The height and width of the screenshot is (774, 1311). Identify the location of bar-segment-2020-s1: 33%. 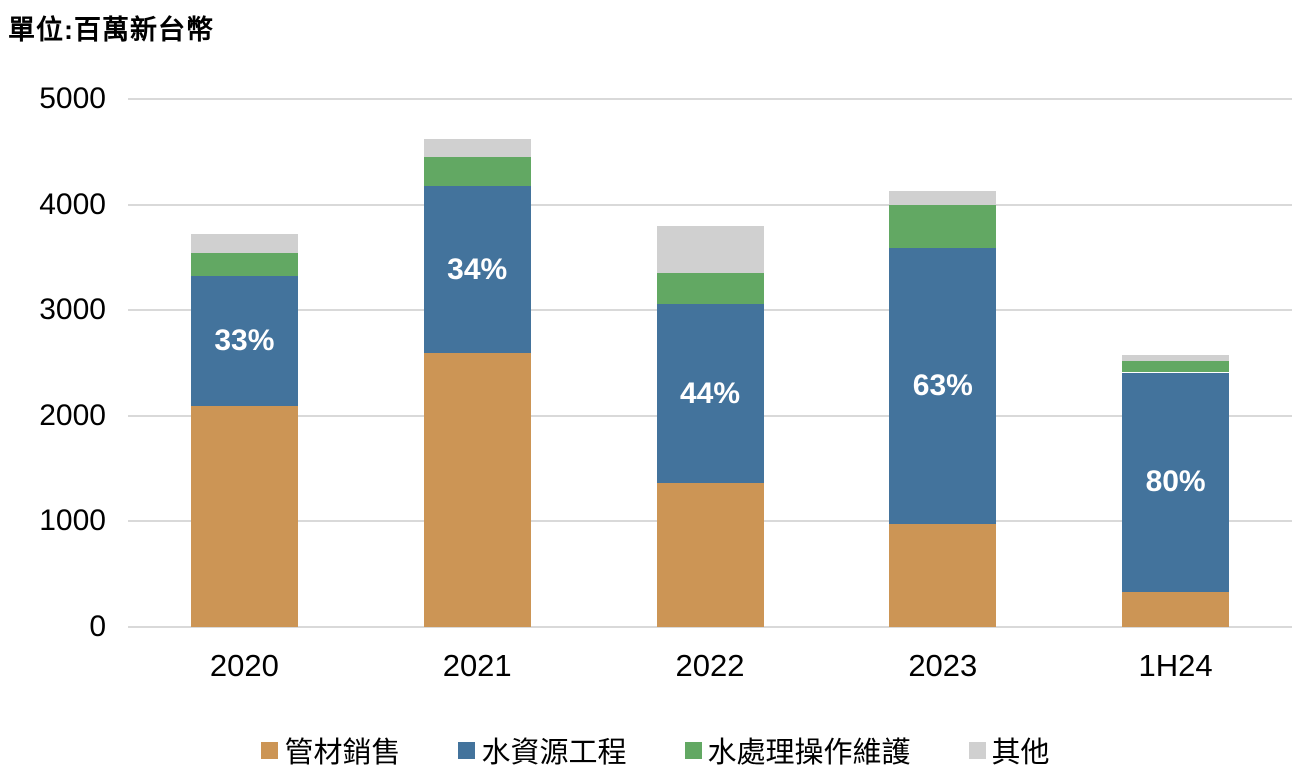
(244, 341).